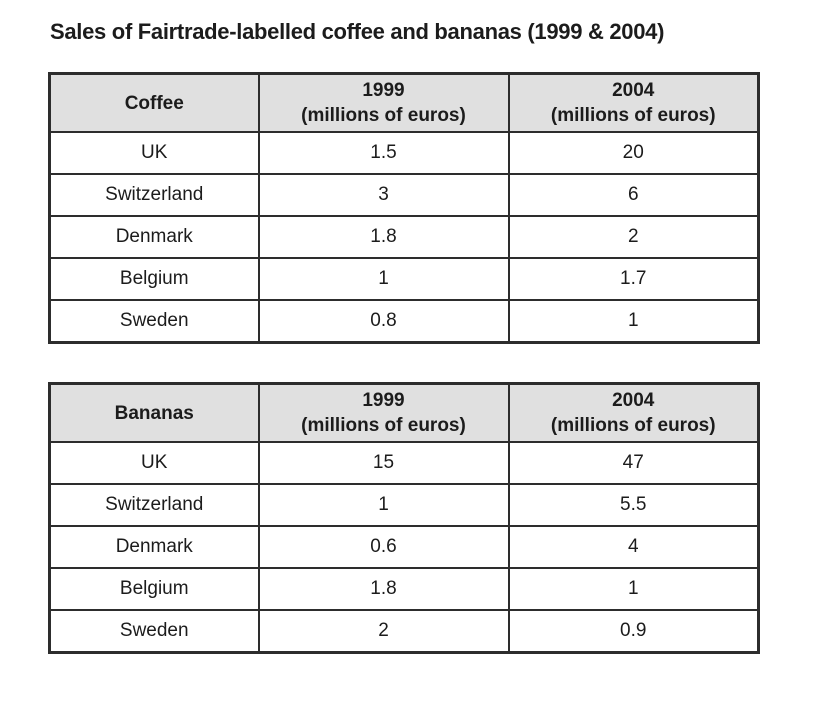  I want to click on value-cell-1999: 1.5, so click(383, 153).